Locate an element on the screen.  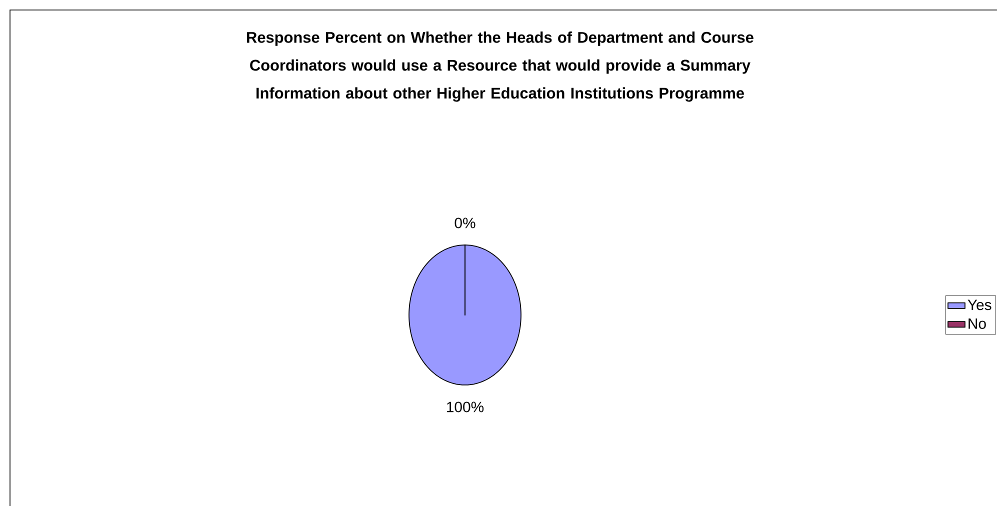
data-label: 100% is located at coordinates (465, 407).